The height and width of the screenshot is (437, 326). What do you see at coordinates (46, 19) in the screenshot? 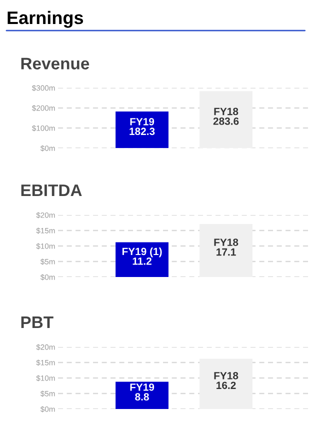
I see `chart-title: Earnings` at bounding box center [46, 19].